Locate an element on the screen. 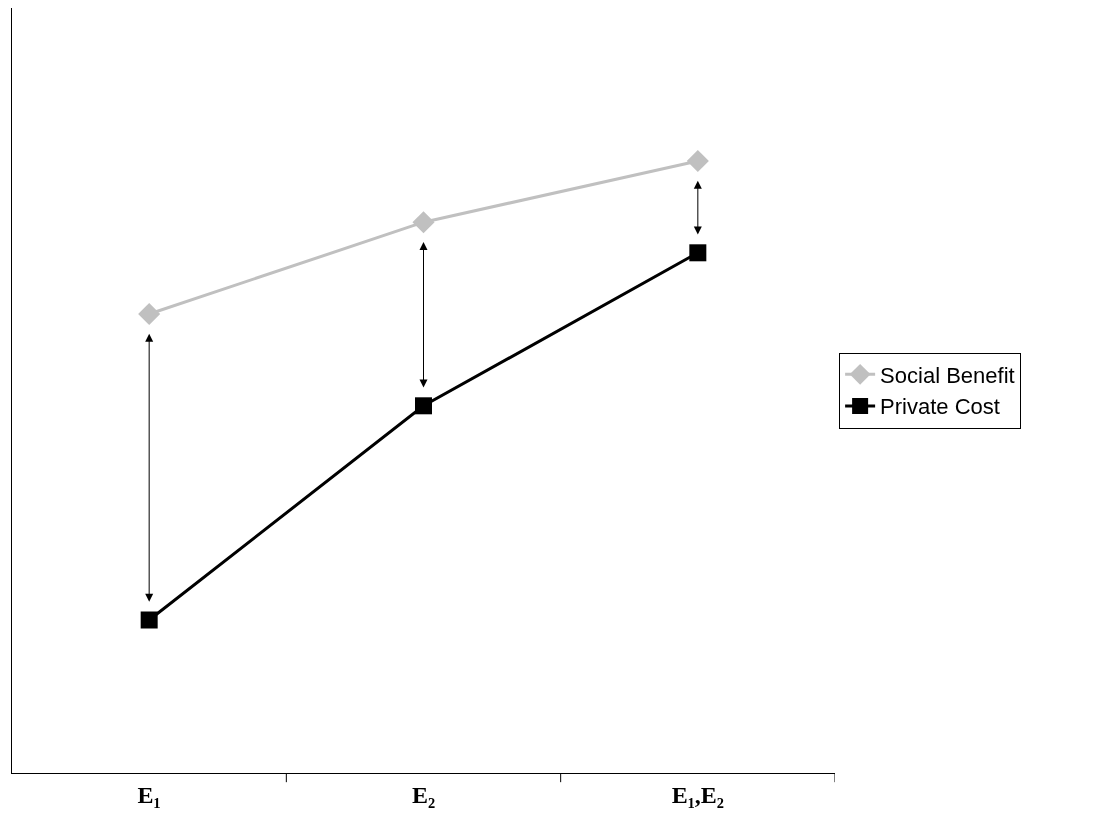 The image size is (1118, 825). x-tick-label: E₂ is located at coordinates (423, 794).